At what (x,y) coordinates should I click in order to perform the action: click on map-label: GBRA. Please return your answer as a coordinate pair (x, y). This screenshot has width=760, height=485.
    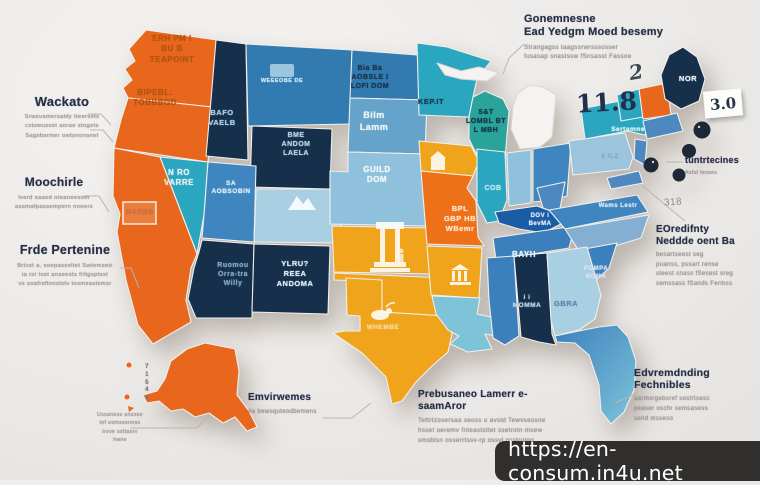
    Looking at the image, I should click on (566, 303).